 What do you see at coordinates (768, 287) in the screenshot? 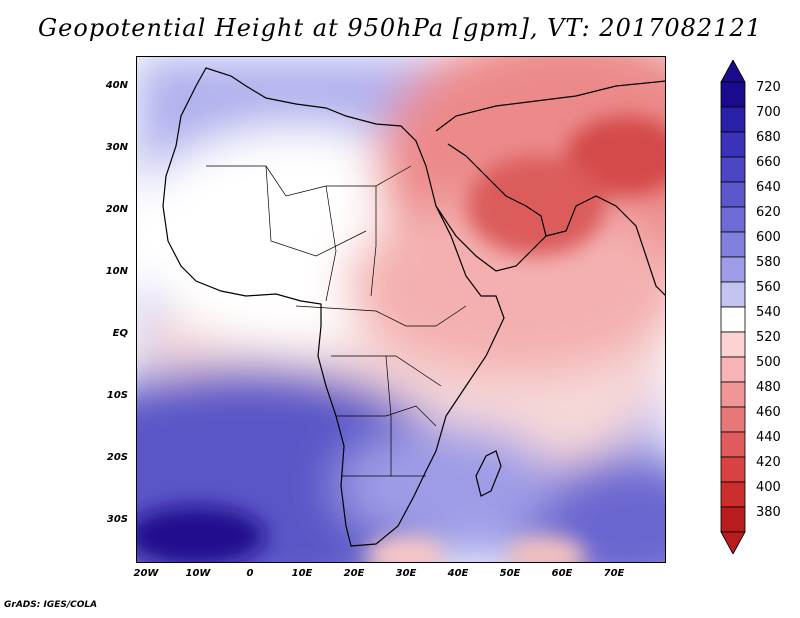
I see `colorbar-label: 560` at bounding box center [768, 287].